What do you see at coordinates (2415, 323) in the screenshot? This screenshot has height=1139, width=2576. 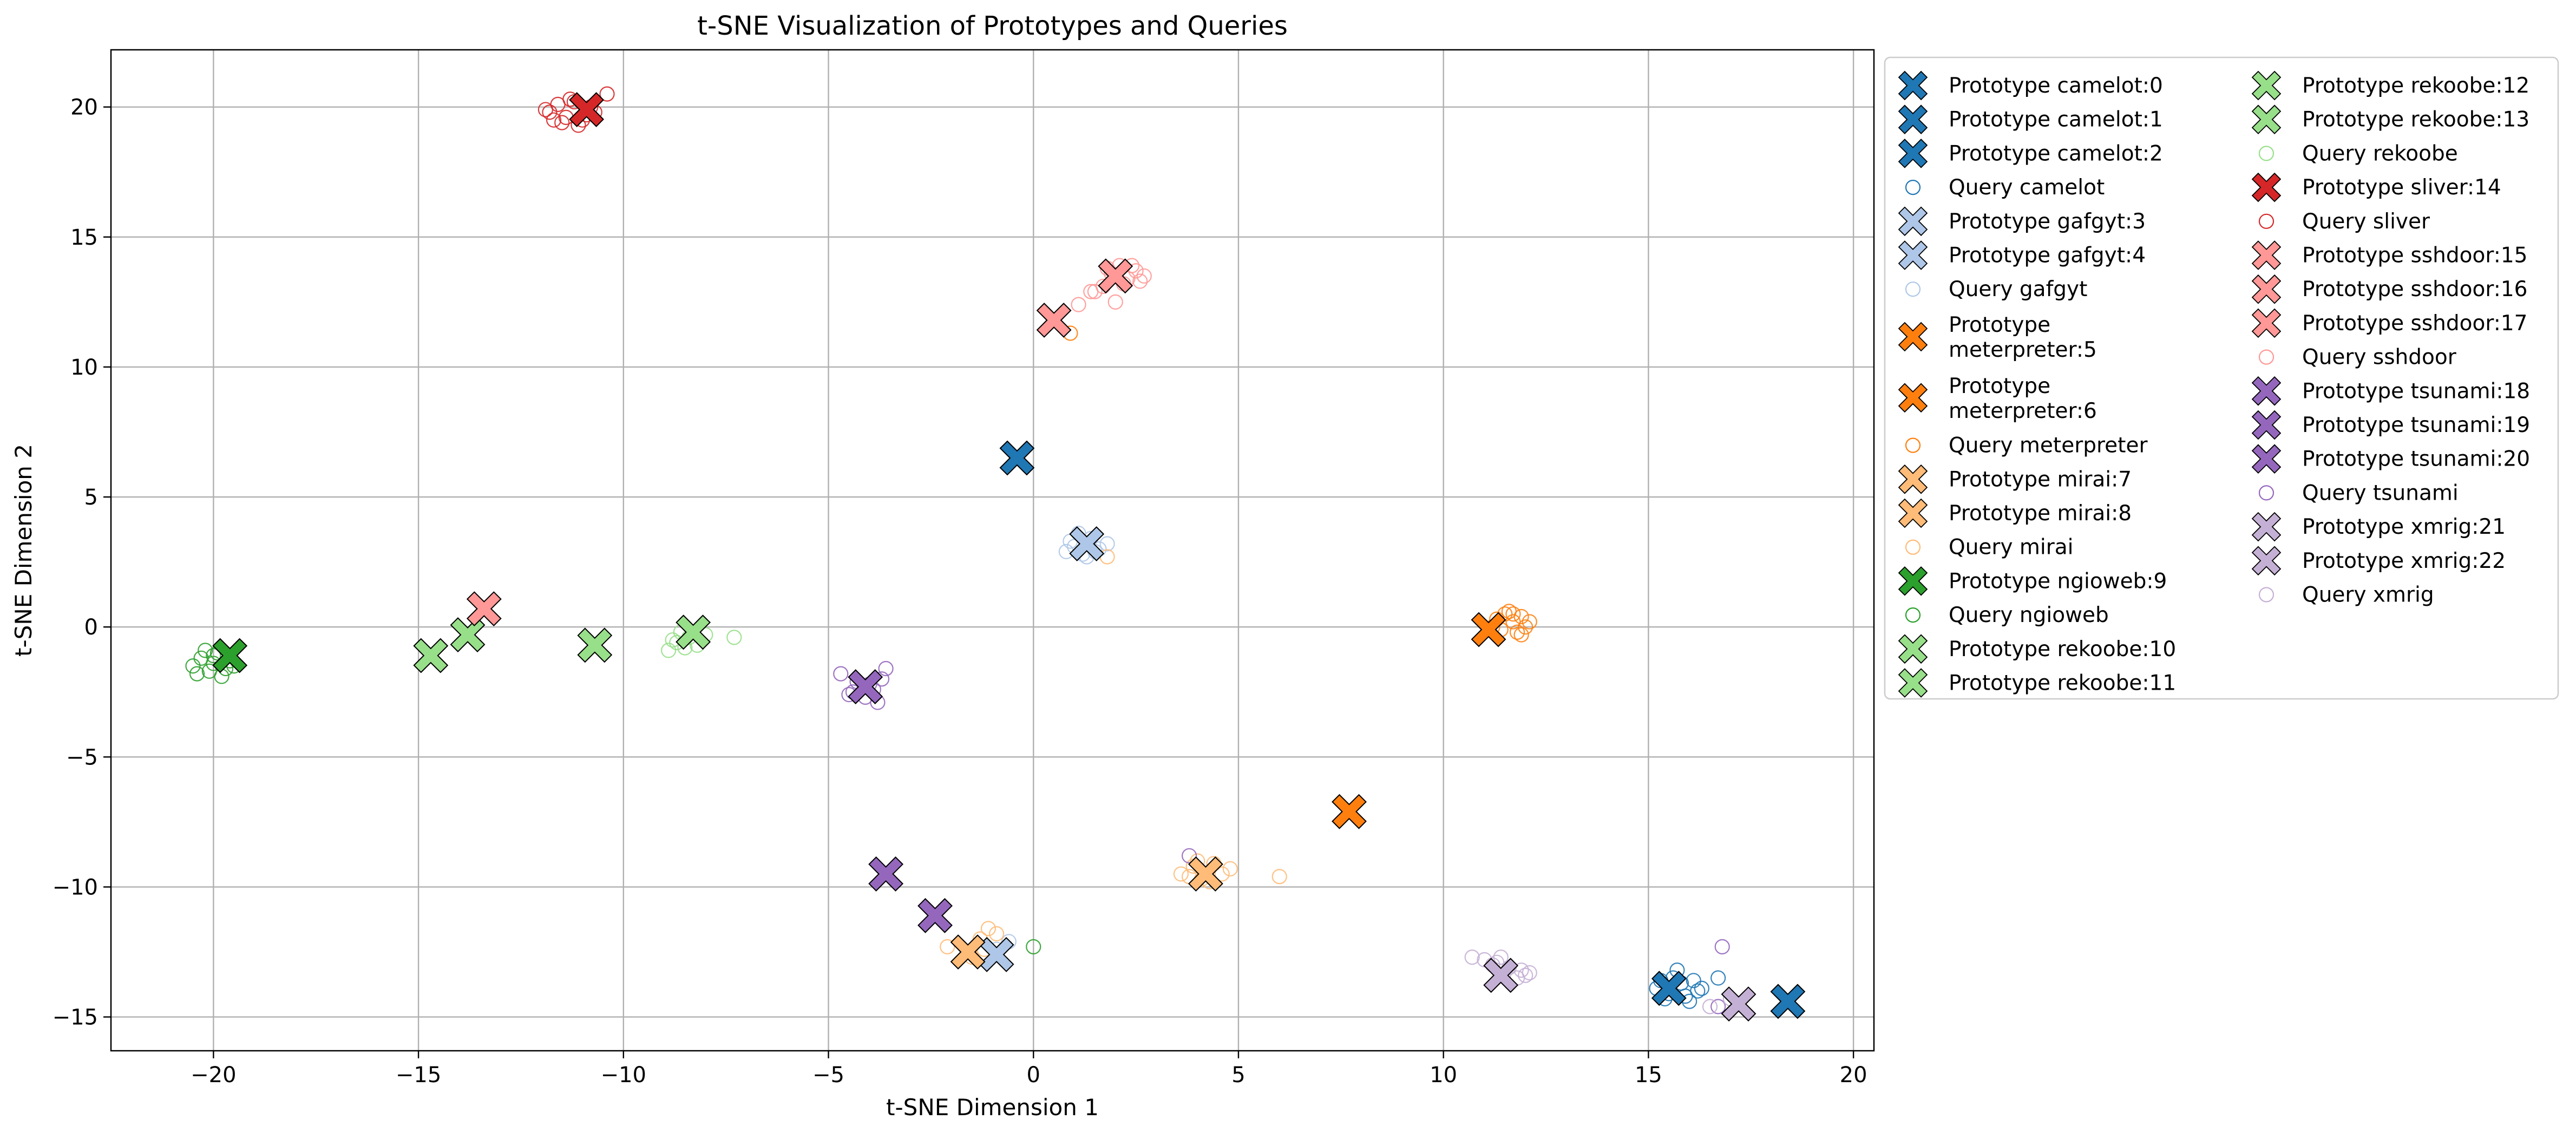 I see `legend-label: Prototype sshdoor:17` at bounding box center [2415, 323].